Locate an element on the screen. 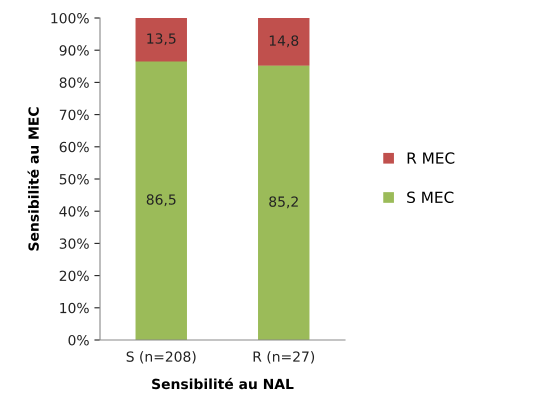  y-tick-label: 80% is located at coordinates (74, 82).